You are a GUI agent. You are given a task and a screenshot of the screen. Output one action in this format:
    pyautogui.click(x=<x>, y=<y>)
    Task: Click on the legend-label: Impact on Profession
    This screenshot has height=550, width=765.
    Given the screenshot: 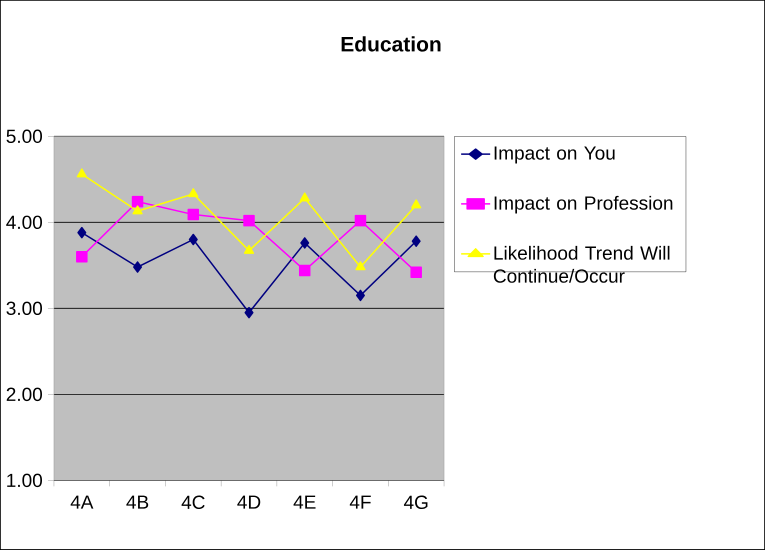 What is the action you would take?
    pyautogui.click(x=583, y=205)
    